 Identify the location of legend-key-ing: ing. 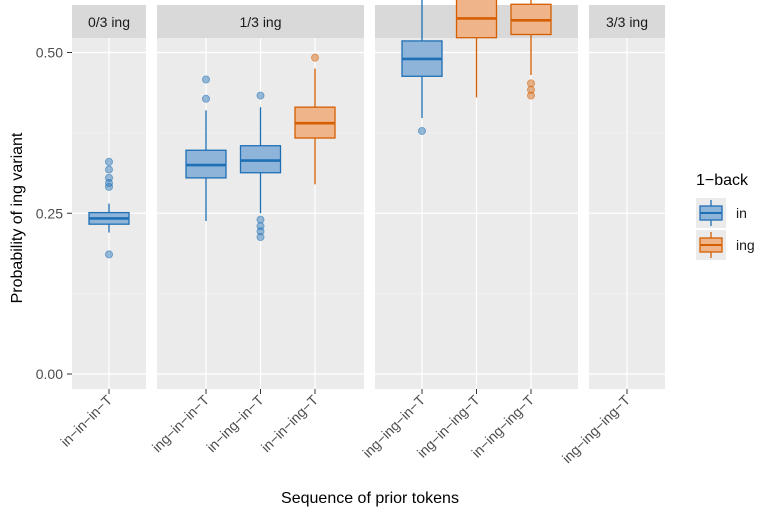
(725, 245).